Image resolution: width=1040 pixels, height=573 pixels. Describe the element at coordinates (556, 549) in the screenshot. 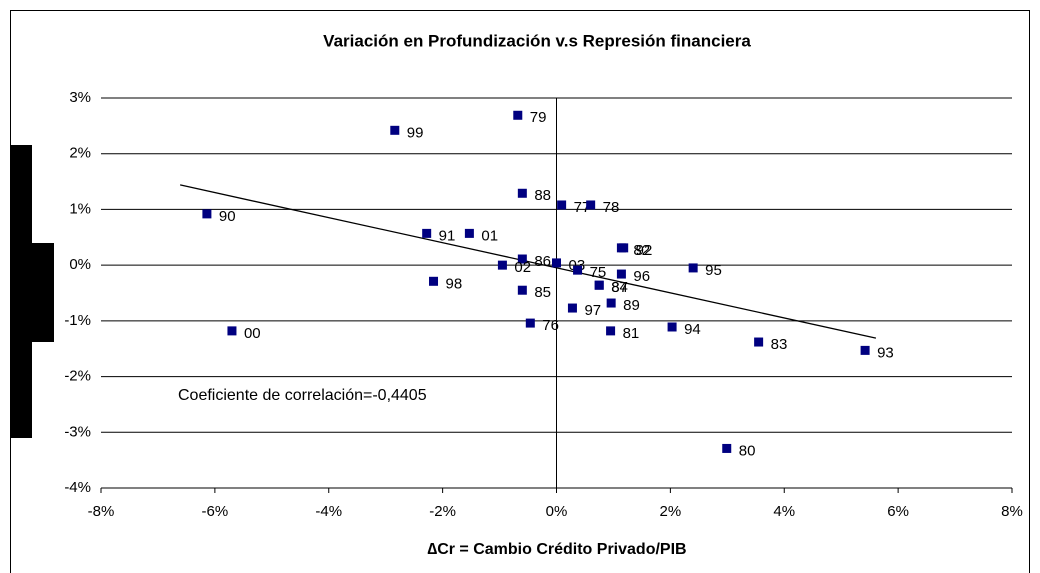

I see `x-axis-label: ∆Cr = Cambio Crédito Privado/PIB` at that location.